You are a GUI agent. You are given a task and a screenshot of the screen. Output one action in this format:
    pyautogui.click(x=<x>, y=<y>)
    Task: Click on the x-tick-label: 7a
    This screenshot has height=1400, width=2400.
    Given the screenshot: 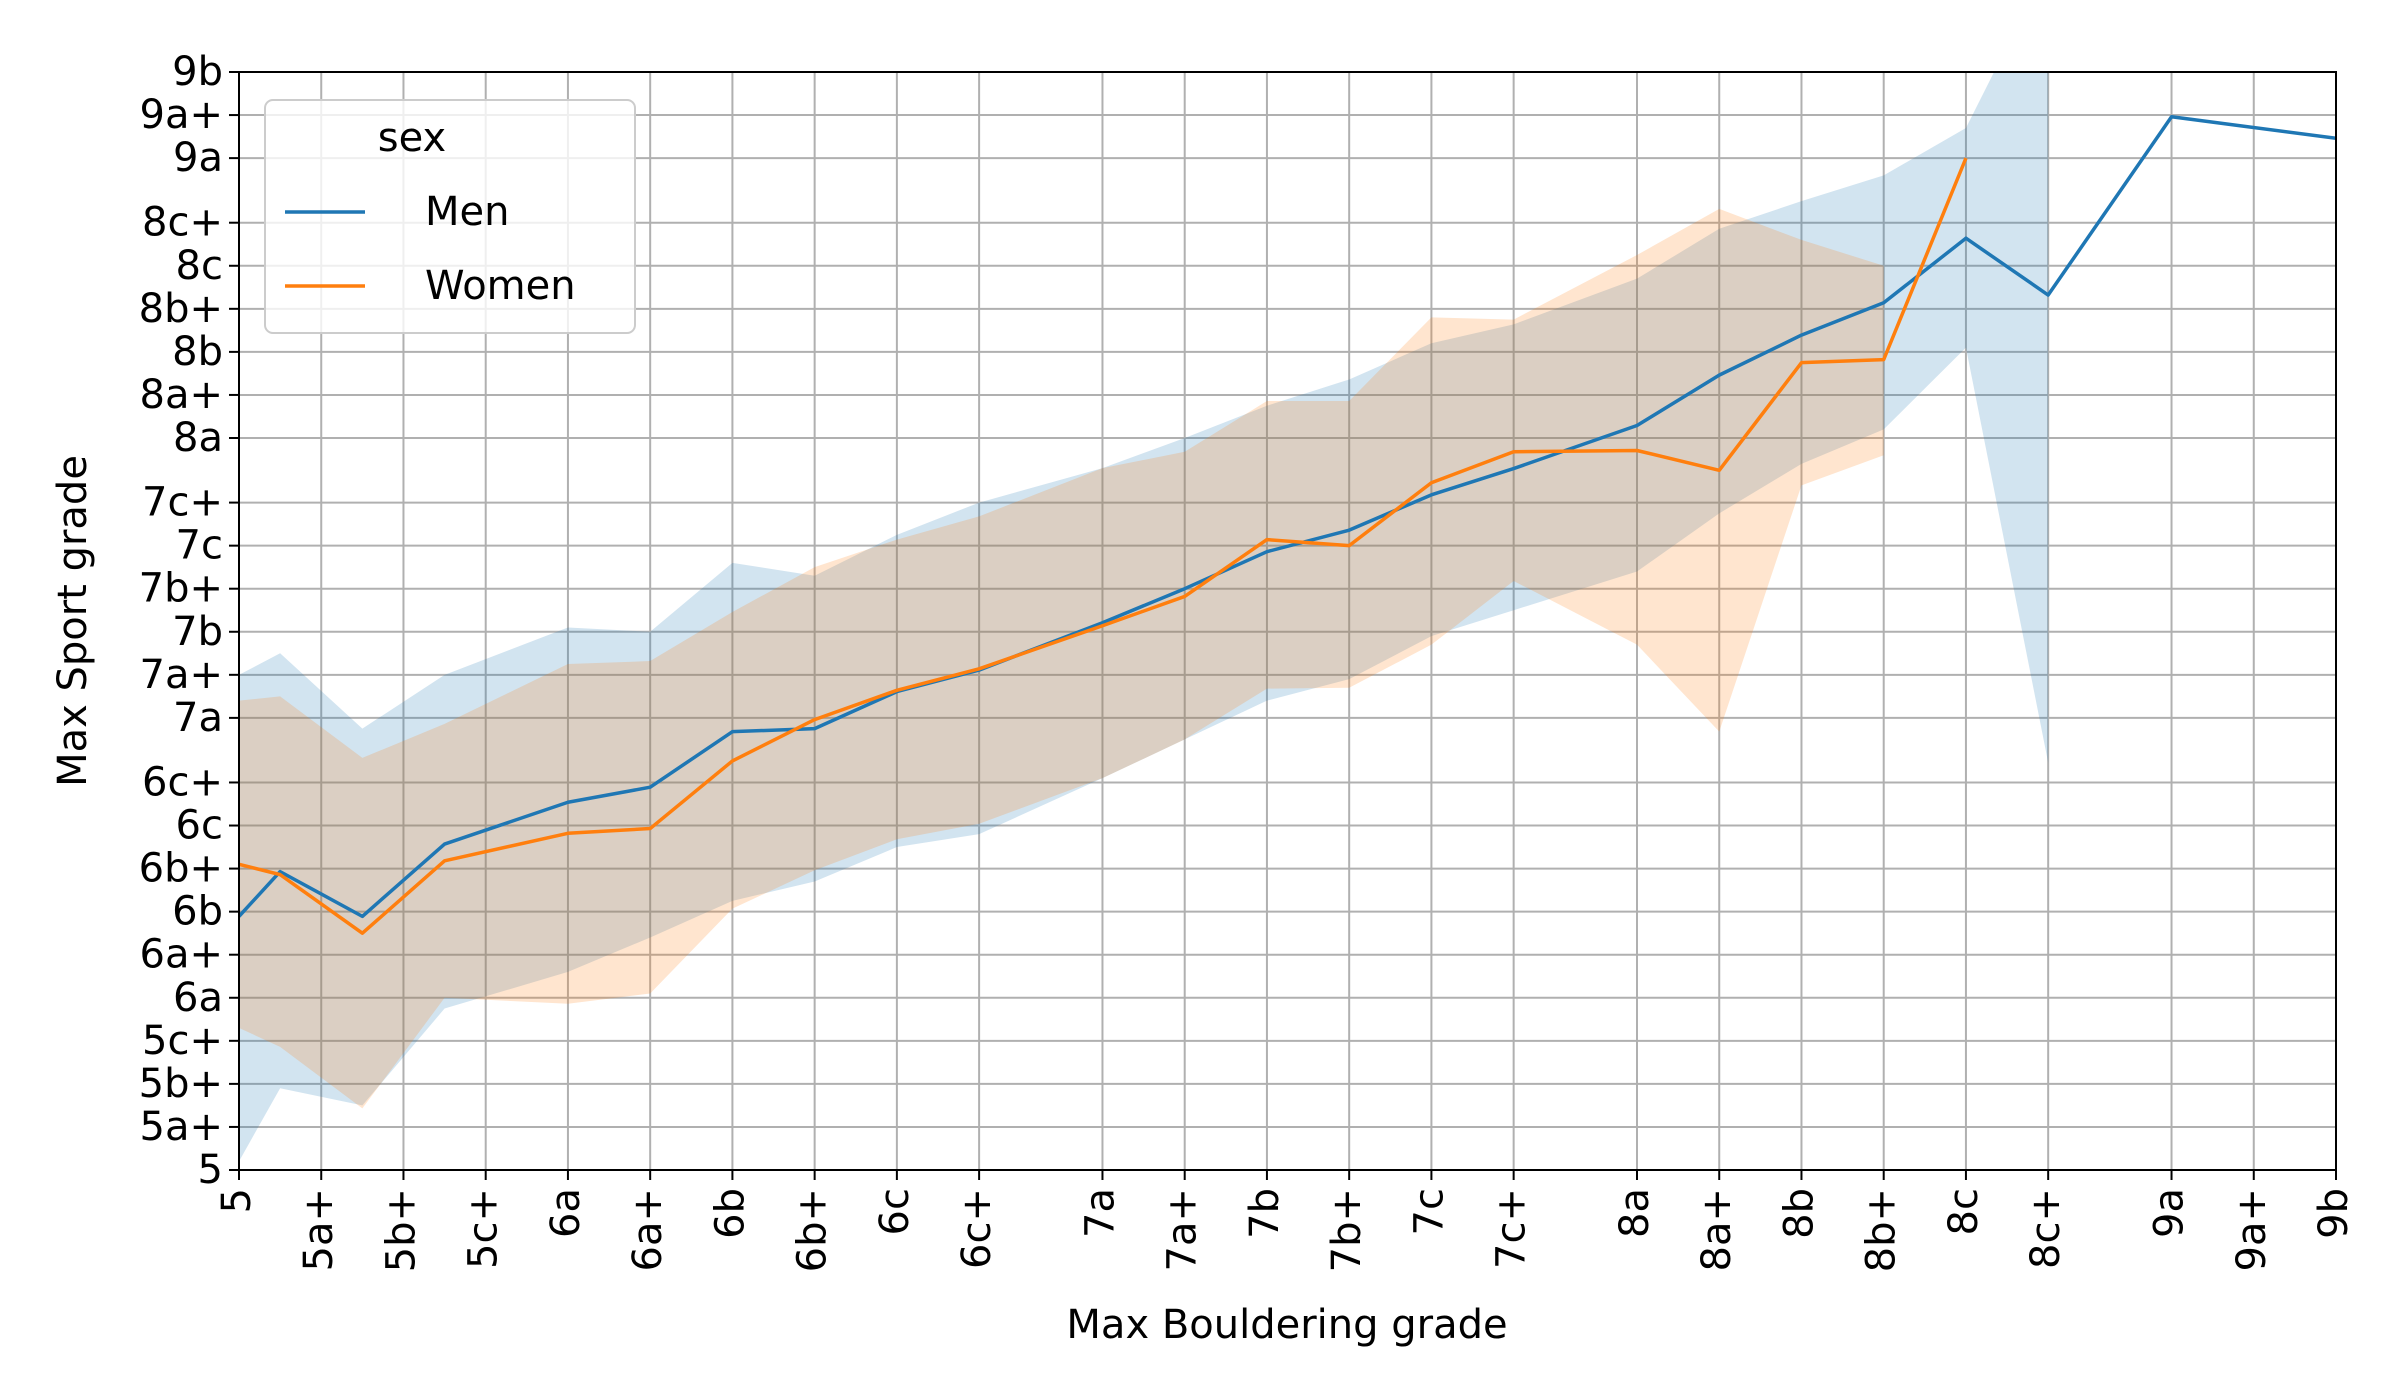 What is the action you would take?
    pyautogui.click(x=1100, y=1213)
    